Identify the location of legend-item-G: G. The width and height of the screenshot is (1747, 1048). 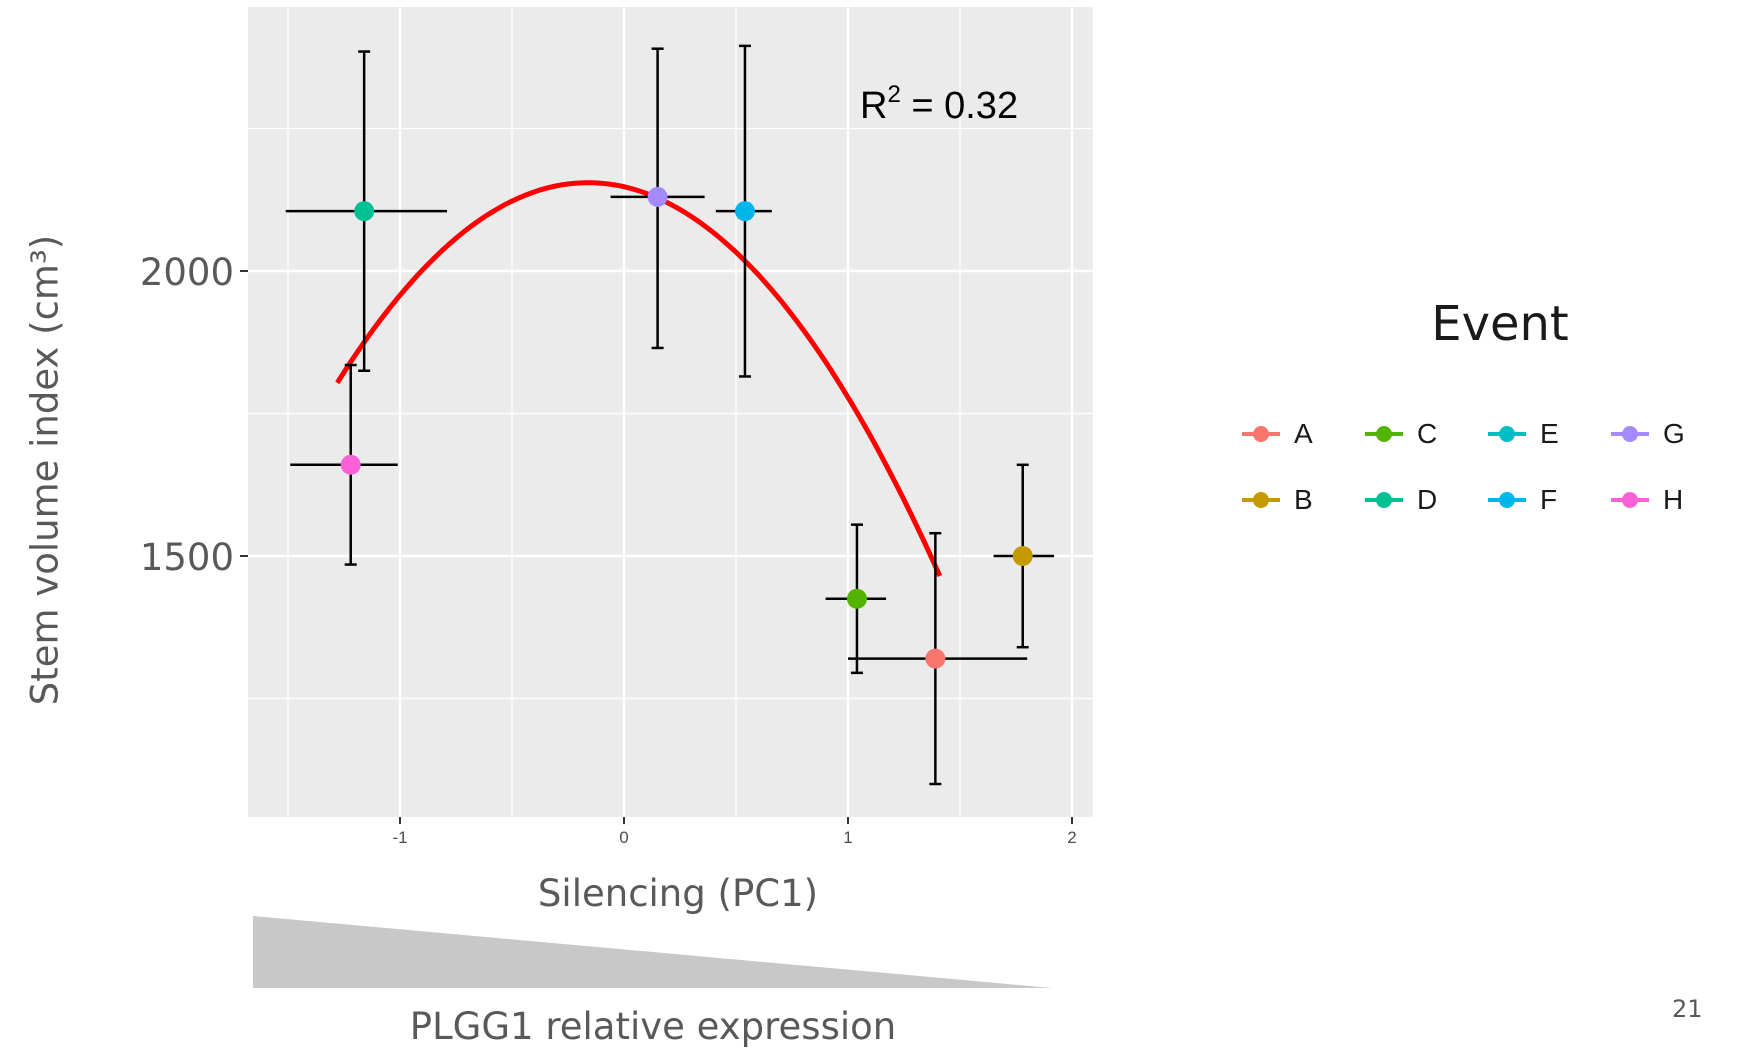
(1648, 434).